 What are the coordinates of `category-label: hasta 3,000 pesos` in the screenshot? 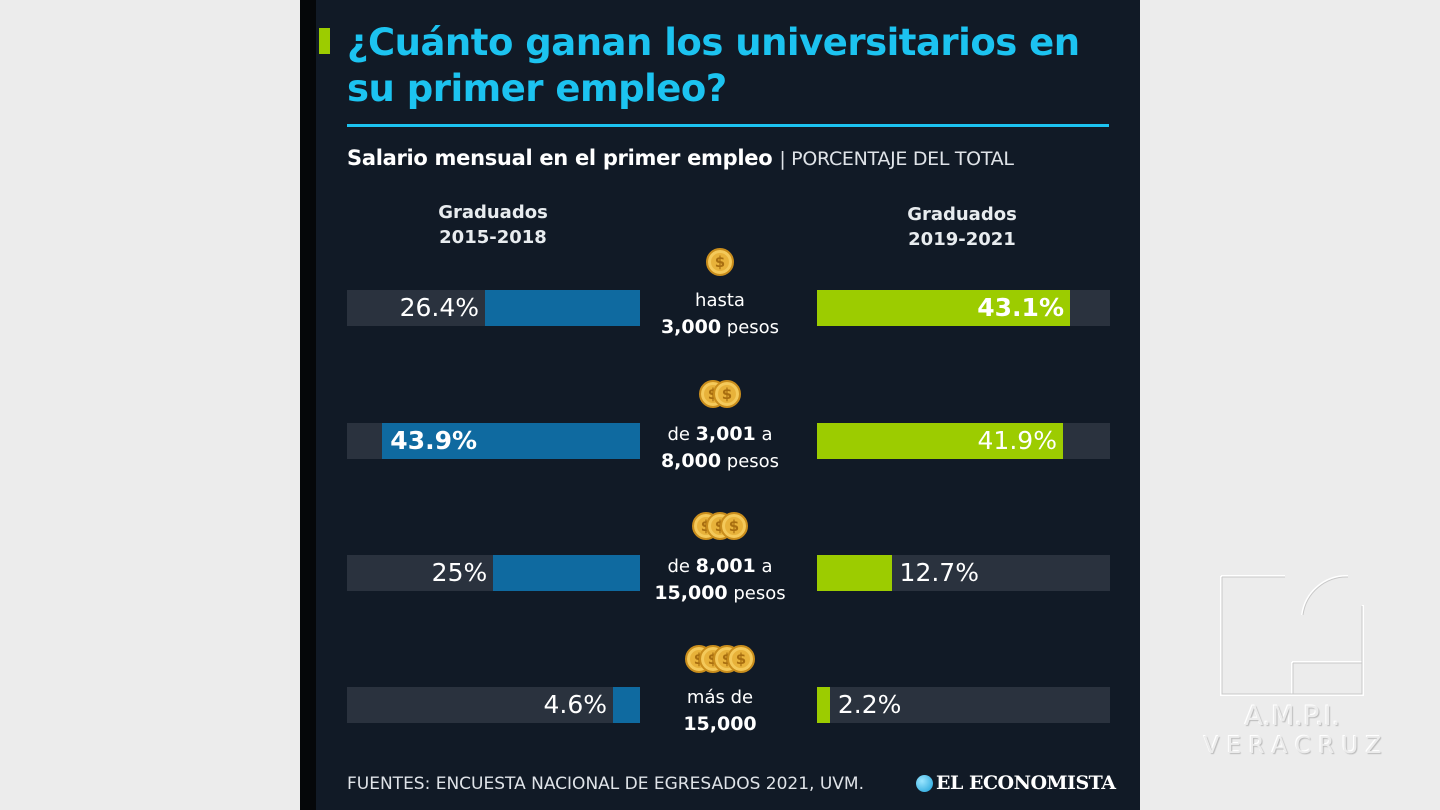 It's located at (720, 314).